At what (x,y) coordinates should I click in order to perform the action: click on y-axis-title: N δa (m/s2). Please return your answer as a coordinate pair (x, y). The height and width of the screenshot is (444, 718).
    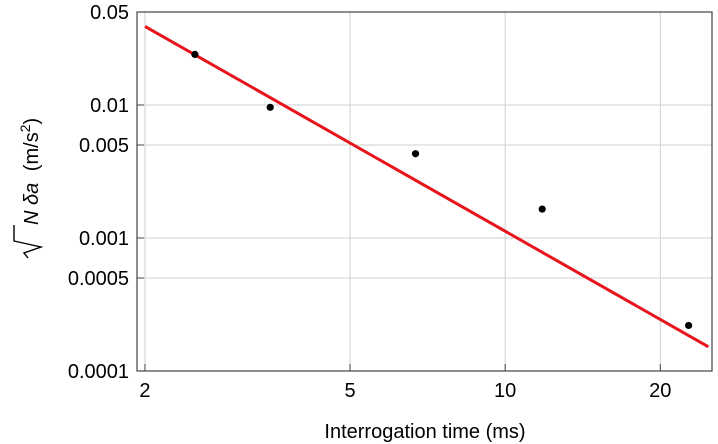
    Looking at the image, I should click on (28, 188).